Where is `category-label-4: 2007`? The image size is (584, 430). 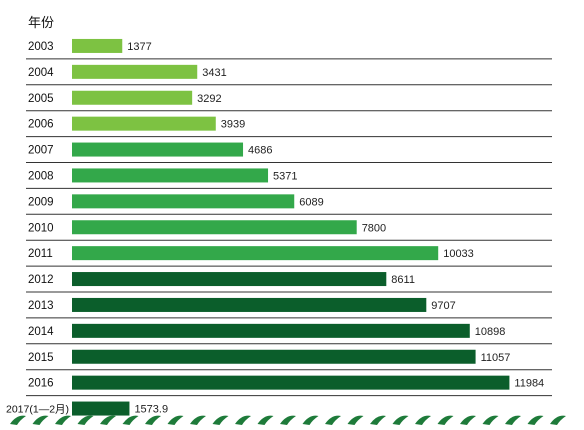 category-label-4: 2007 is located at coordinates (41, 151).